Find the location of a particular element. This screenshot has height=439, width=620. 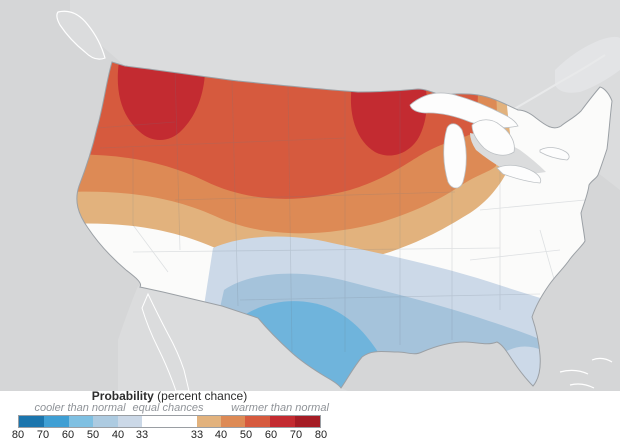

lake-superior is located at coordinates (464, 110).